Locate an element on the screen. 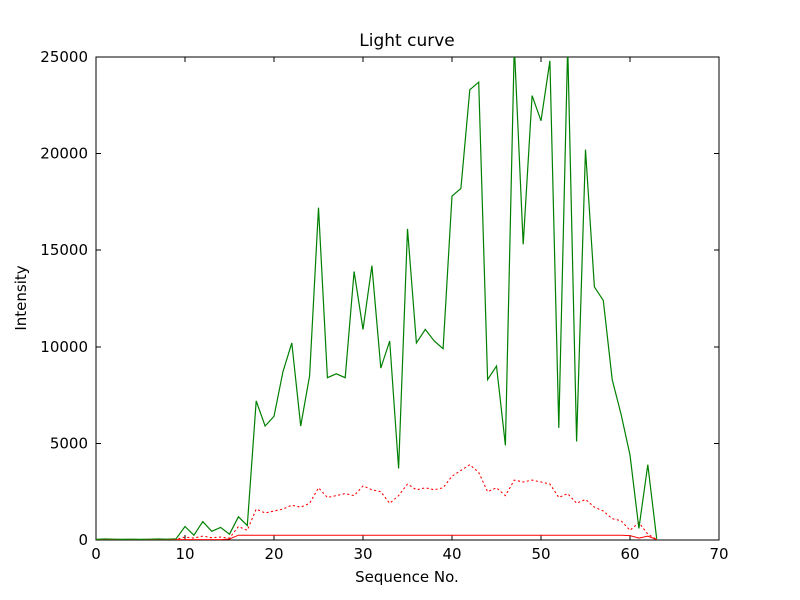 This screenshot has height=600, width=800. x-tick-label: 70 is located at coordinates (718, 554).